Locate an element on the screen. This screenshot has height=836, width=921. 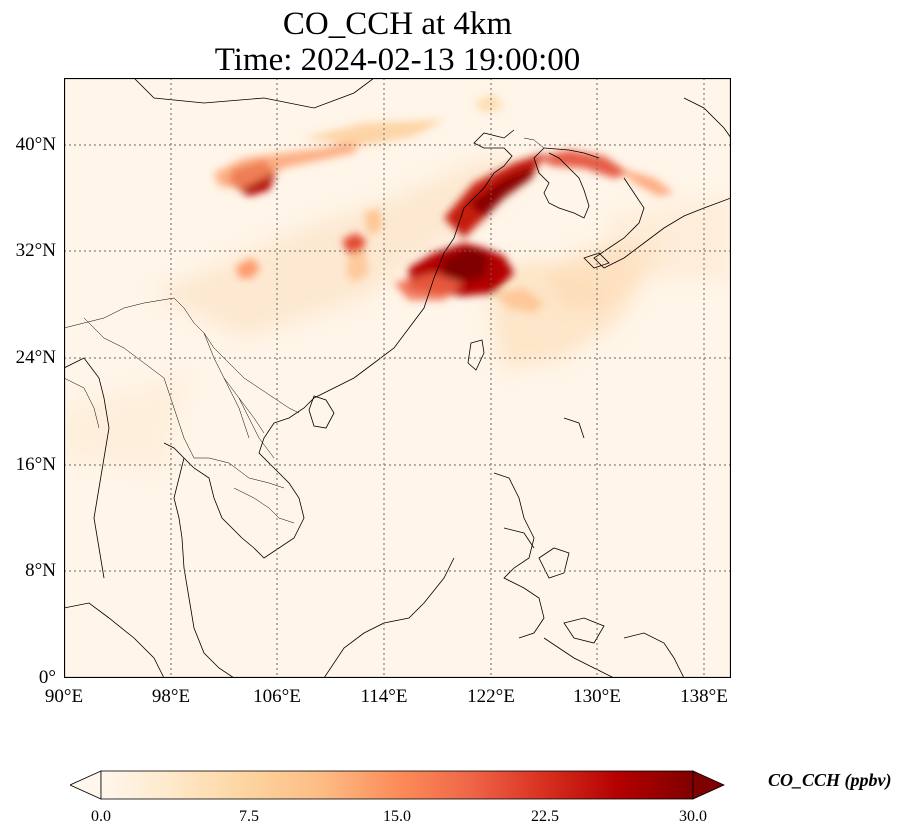
colorbar-label: CO_CCH (ppbv) is located at coordinates (830, 780).